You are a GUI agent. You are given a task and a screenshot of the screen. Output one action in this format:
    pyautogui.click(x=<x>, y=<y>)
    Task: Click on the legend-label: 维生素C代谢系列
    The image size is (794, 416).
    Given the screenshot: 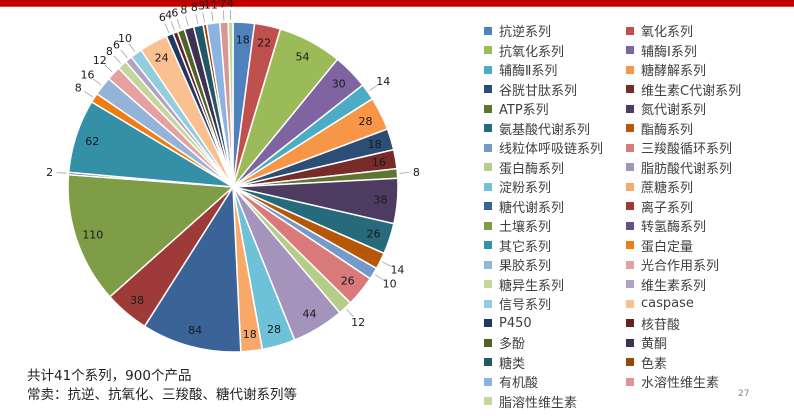 What is the action you would take?
    pyautogui.click(x=691, y=91)
    